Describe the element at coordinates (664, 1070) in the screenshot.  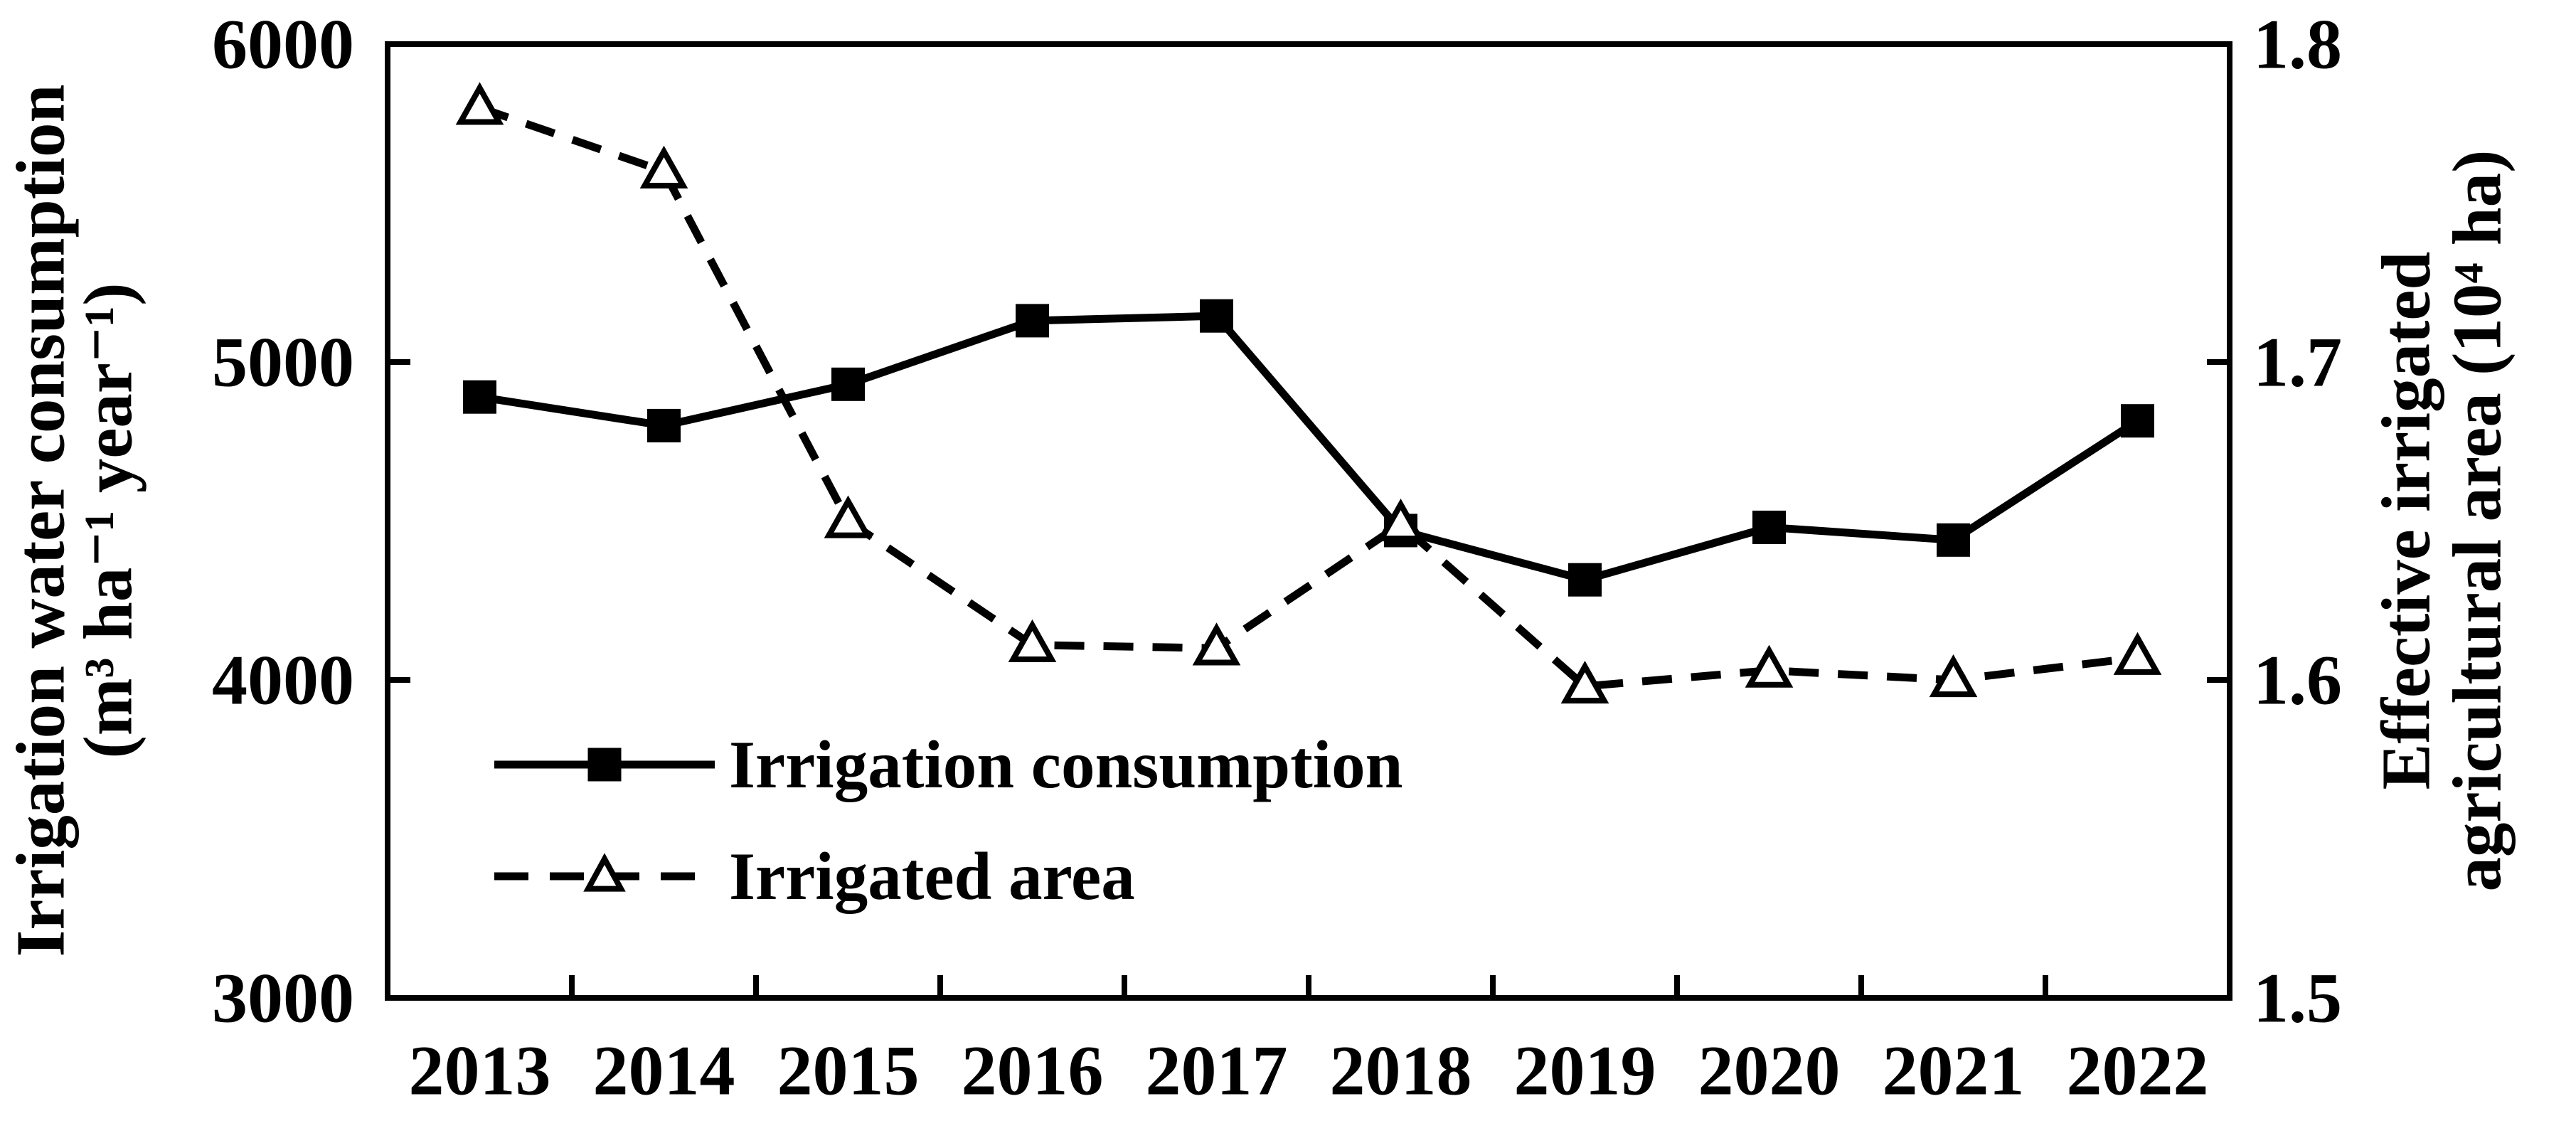
I see `x-axis-tick-label: 2014` at that location.